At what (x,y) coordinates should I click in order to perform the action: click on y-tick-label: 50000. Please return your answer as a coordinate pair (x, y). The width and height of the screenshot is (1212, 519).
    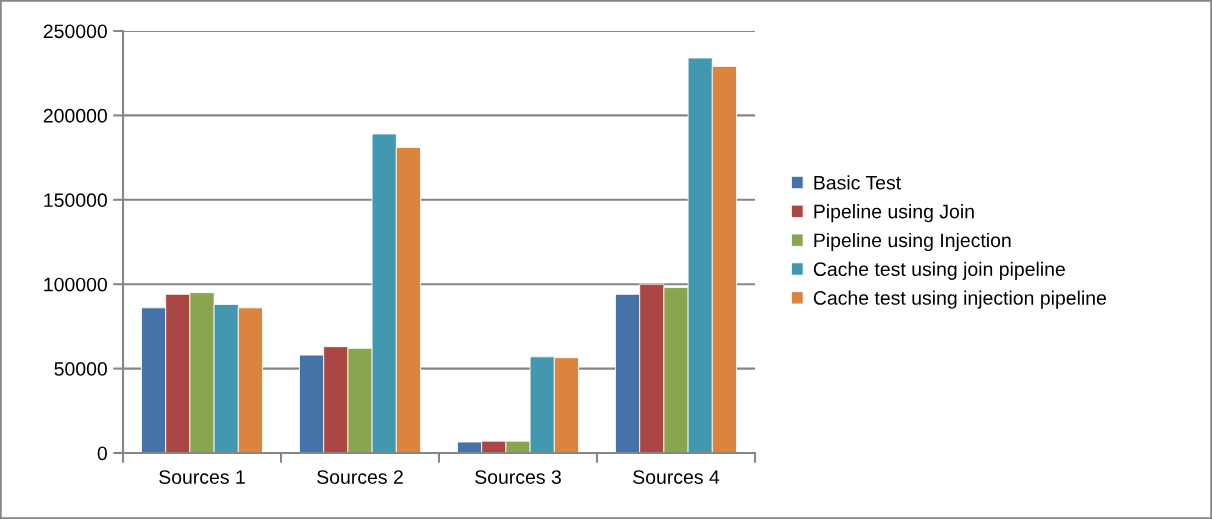
    Looking at the image, I should click on (80, 369).